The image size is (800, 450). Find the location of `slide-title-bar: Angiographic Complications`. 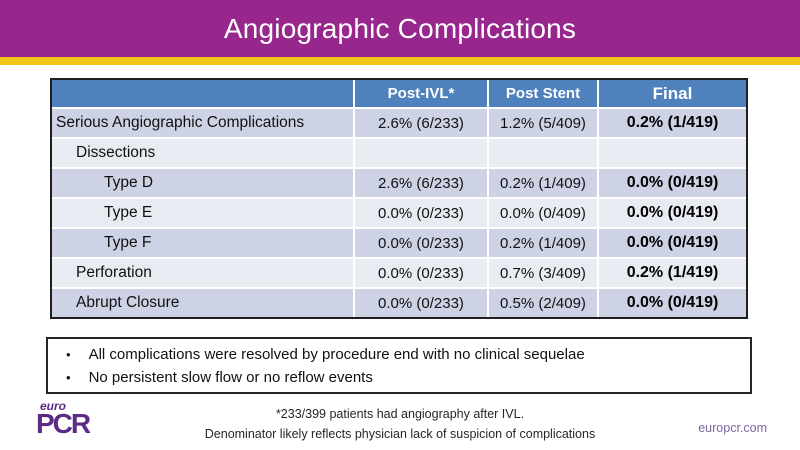

slide-title-bar: Angiographic Complications is located at coordinates (400, 28).